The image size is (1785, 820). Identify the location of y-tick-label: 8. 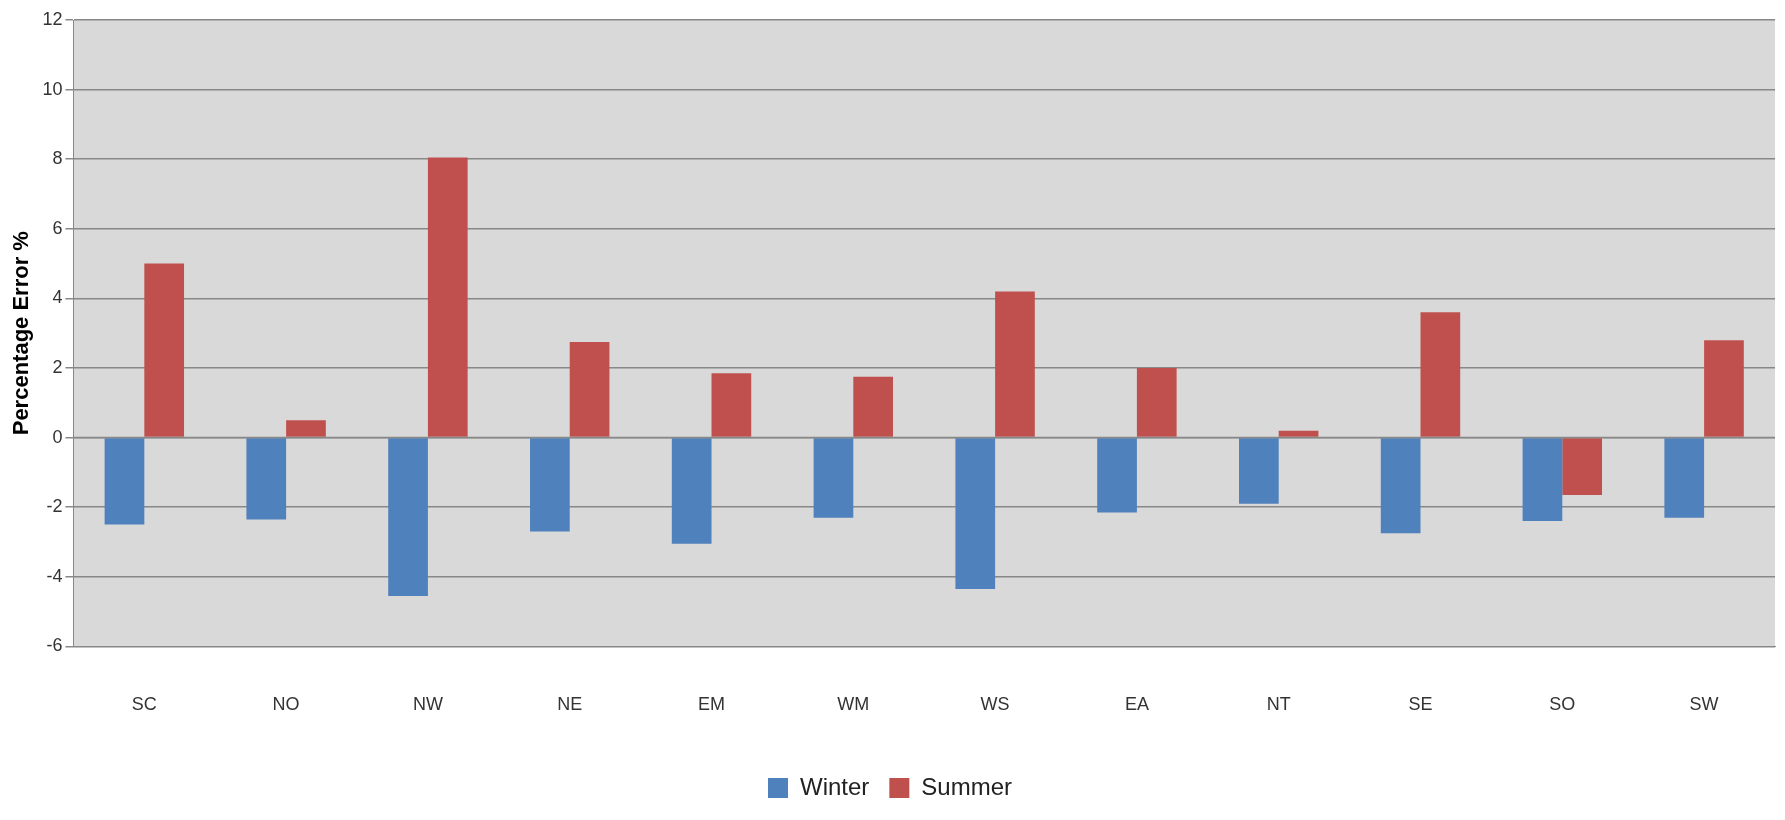
(57, 158).